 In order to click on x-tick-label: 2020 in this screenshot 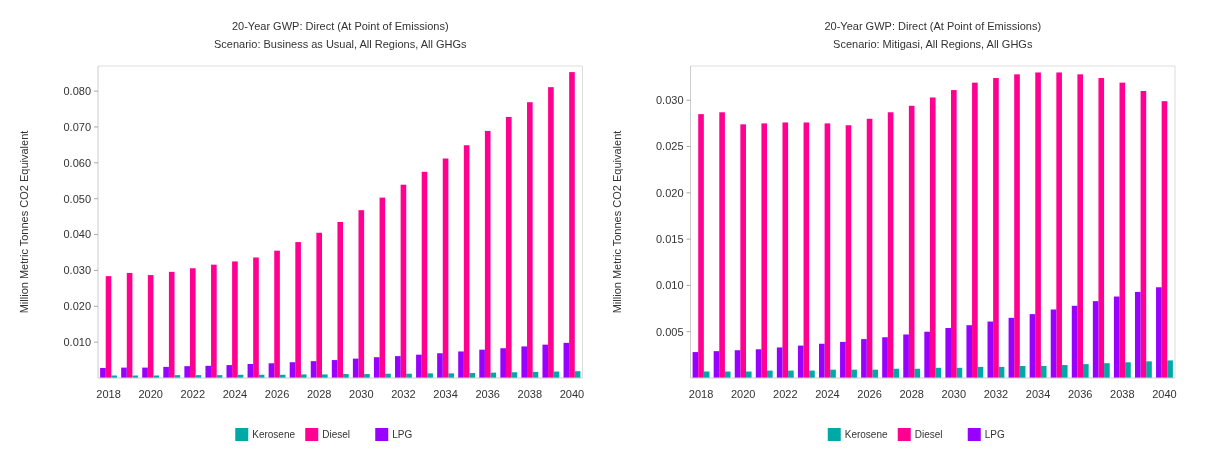, I will do `click(150, 394)`.